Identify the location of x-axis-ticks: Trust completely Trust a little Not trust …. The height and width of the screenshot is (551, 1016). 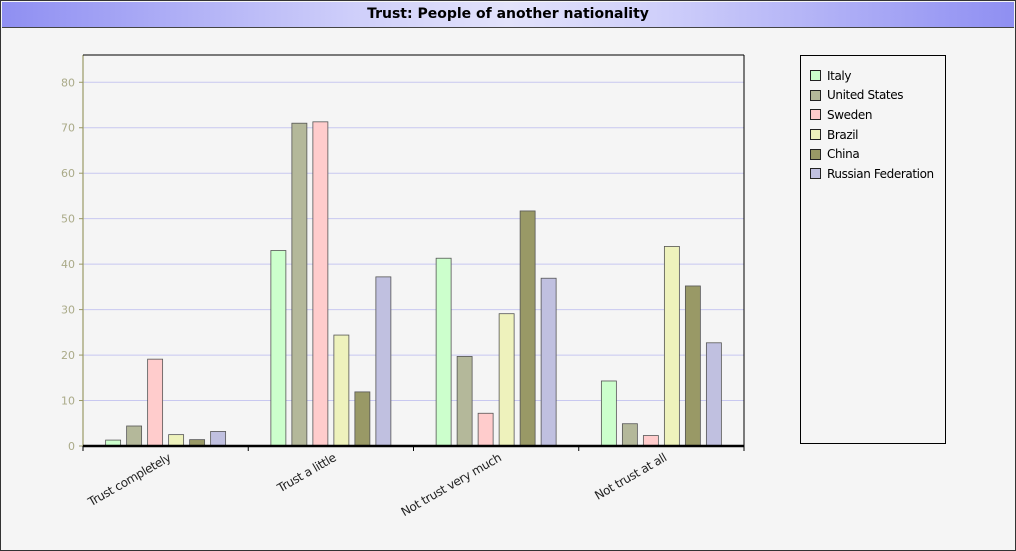
(413, 482).